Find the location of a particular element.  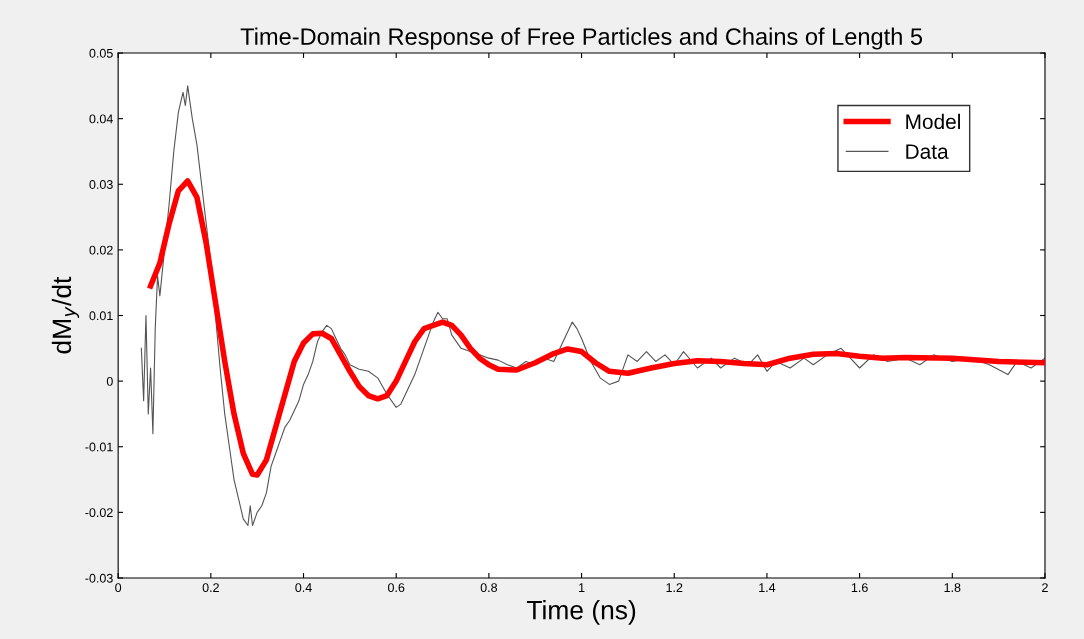

x-tick-label: 2 is located at coordinates (1045, 587).